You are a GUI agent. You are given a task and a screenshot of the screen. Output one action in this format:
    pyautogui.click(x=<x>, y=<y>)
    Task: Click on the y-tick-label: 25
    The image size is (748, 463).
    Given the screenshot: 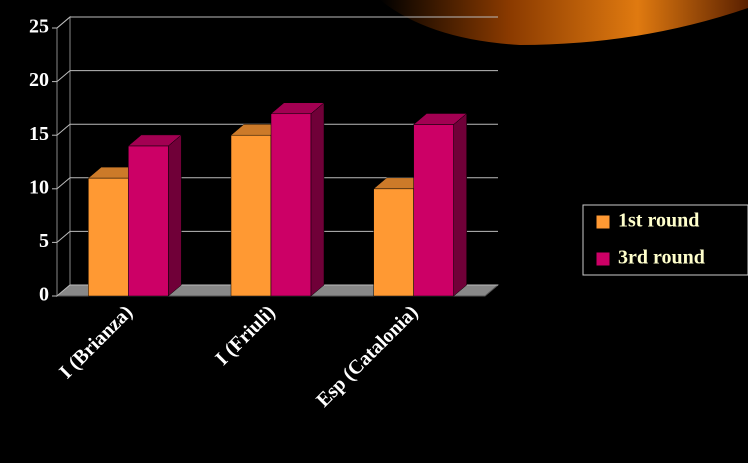 What is the action you would take?
    pyautogui.click(x=39, y=27)
    